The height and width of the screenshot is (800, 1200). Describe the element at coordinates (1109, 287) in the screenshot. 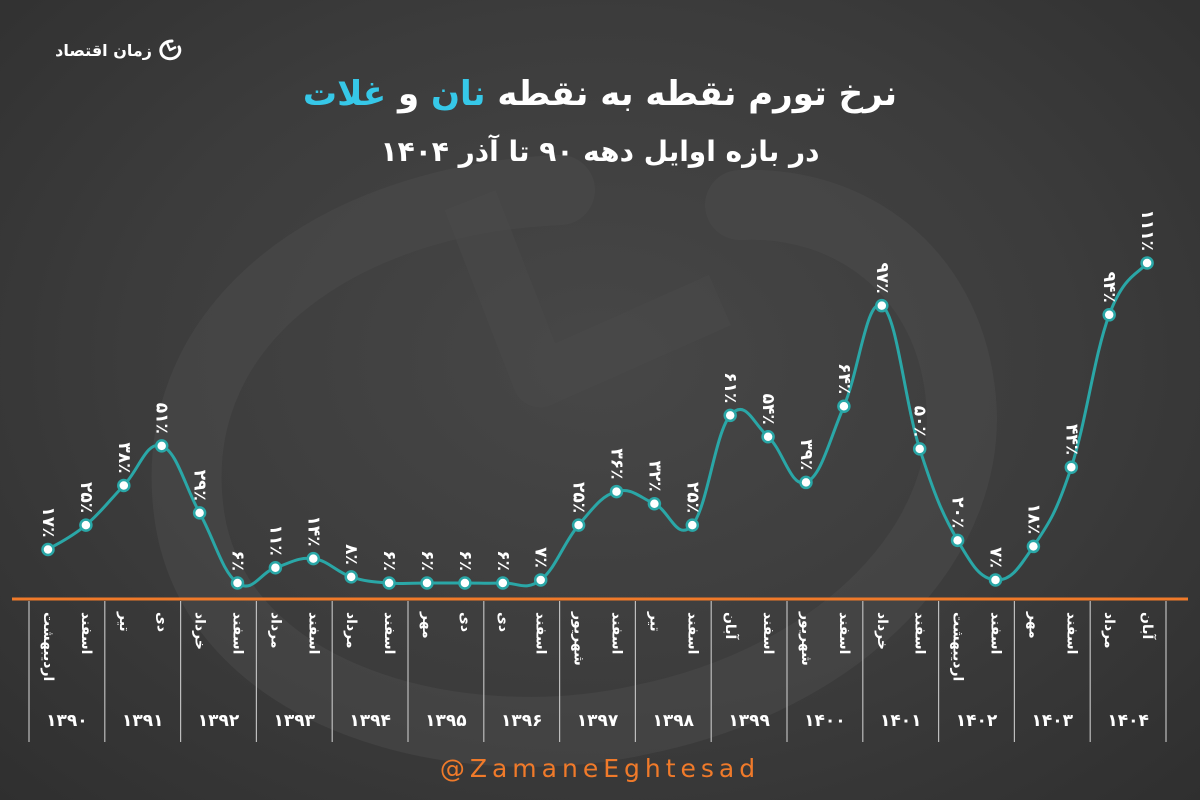

I see `value-label: ۹۴٪` at that location.